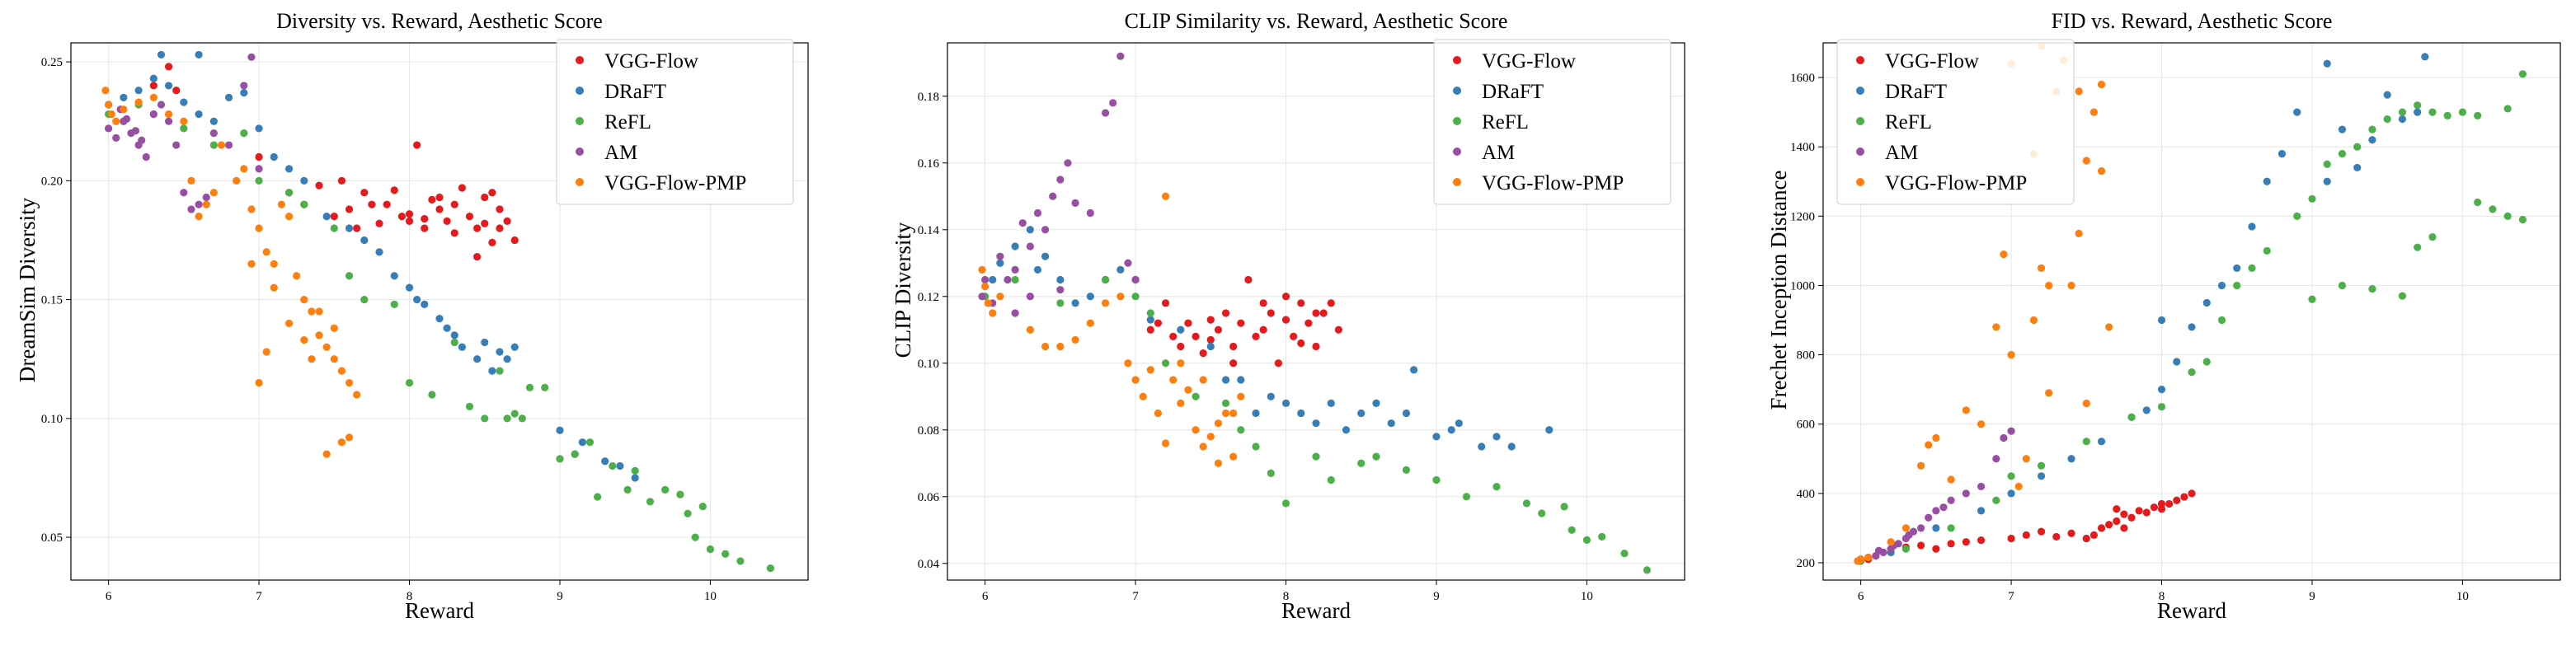 The height and width of the screenshot is (646, 2576). What do you see at coordinates (985, 596) in the screenshot?
I see `x-tick-label: 6` at bounding box center [985, 596].